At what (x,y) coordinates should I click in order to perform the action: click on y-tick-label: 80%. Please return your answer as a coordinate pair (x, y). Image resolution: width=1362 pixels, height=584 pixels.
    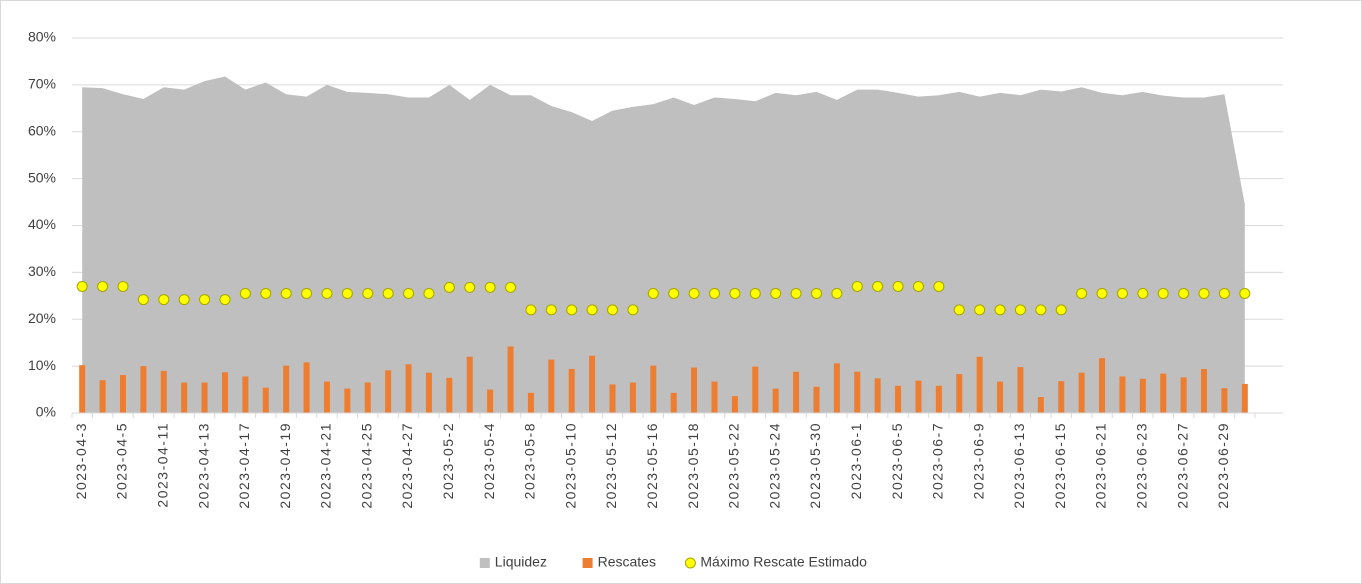
    Looking at the image, I should click on (42, 37).